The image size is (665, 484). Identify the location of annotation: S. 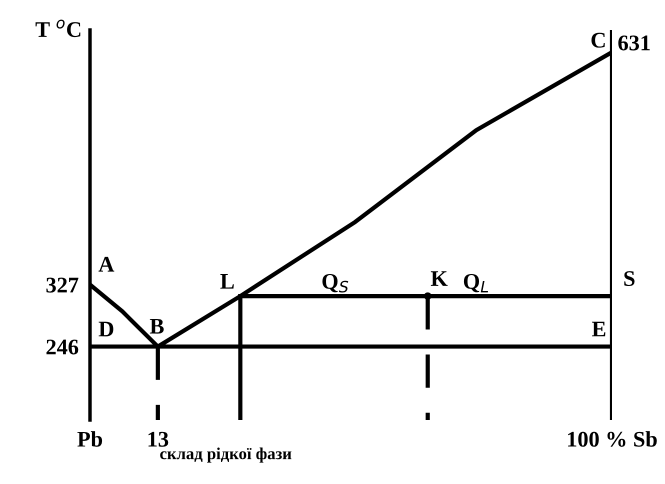
(629, 278).